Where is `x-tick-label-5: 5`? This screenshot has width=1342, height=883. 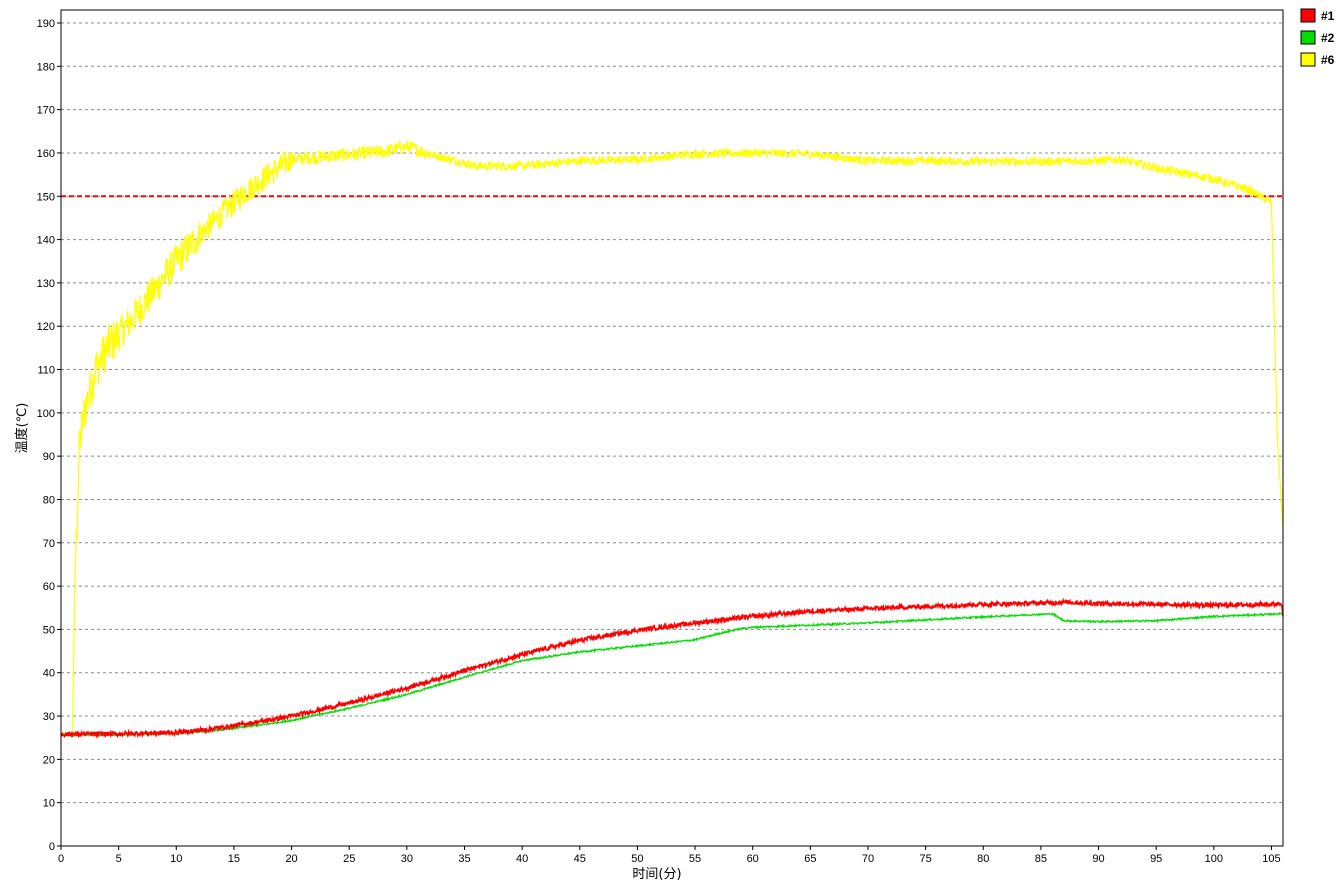
x-tick-label-5: 5 is located at coordinates (119, 859).